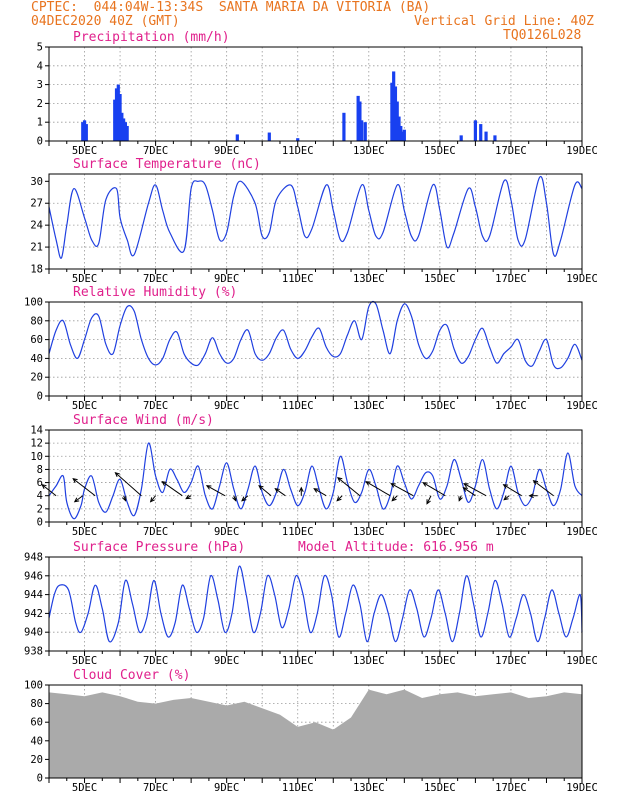  What do you see at coordinates (36, 182) in the screenshot?
I see `y-tick-label: 30` at bounding box center [36, 182].